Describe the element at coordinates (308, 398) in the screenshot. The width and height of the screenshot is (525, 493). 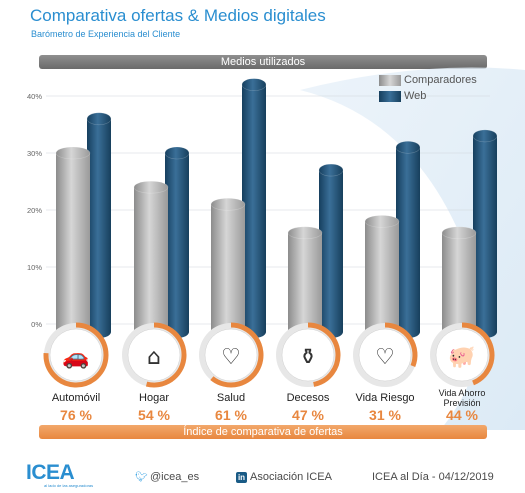
I see `category-label: Decesos` at that location.